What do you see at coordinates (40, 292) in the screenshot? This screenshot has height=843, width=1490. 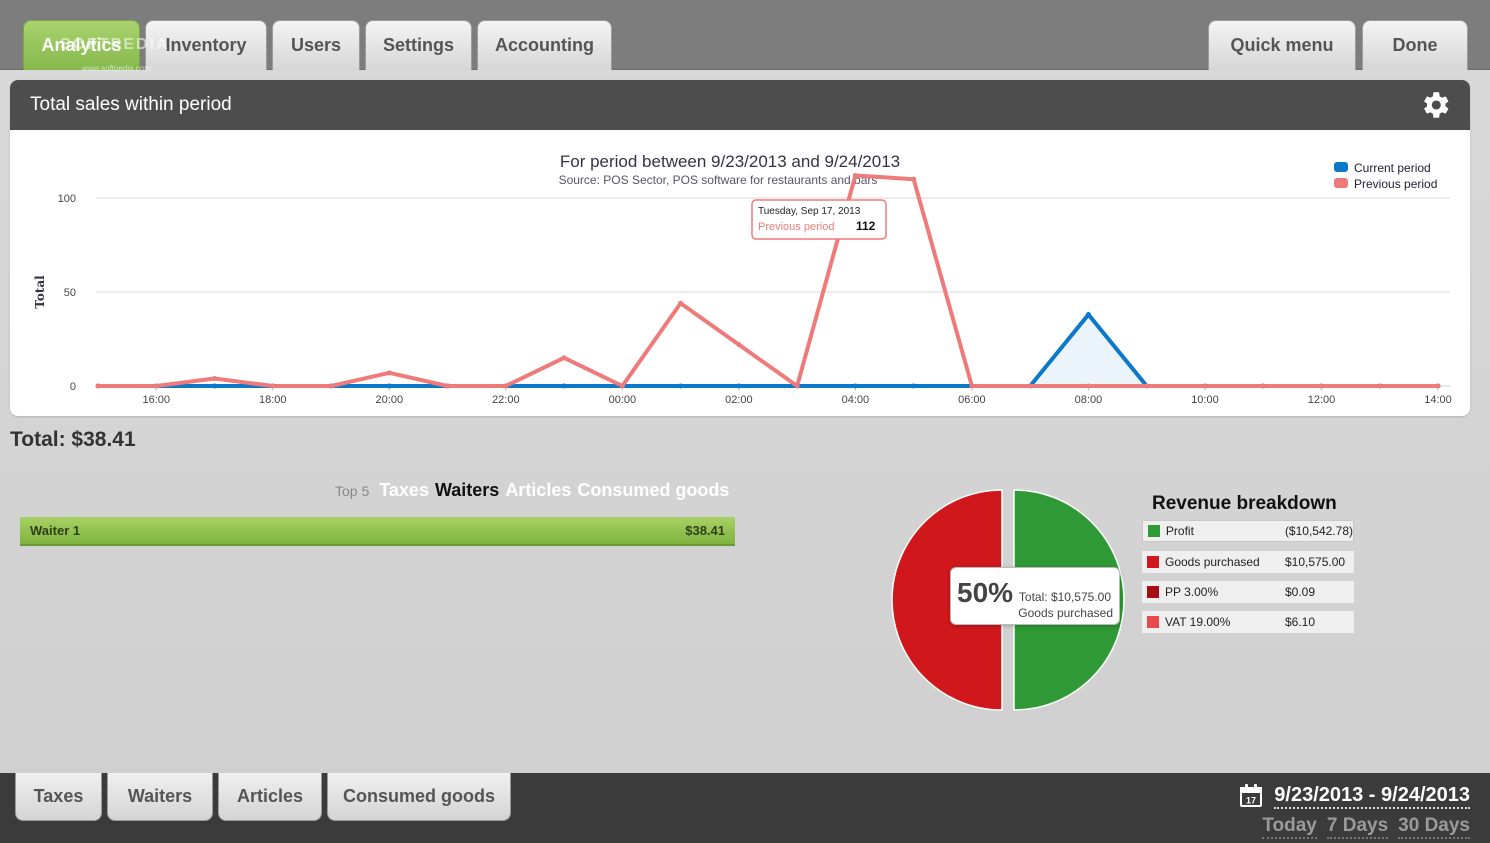 I see `y-axis-label: Total` at bounding box center [40, 292].